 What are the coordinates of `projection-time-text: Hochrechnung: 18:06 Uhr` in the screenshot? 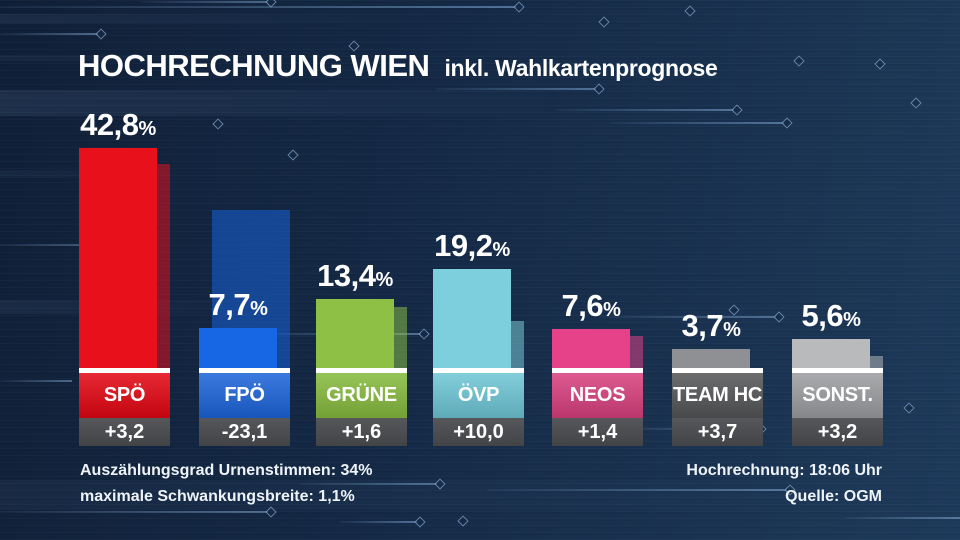 It's located at (784, 470).